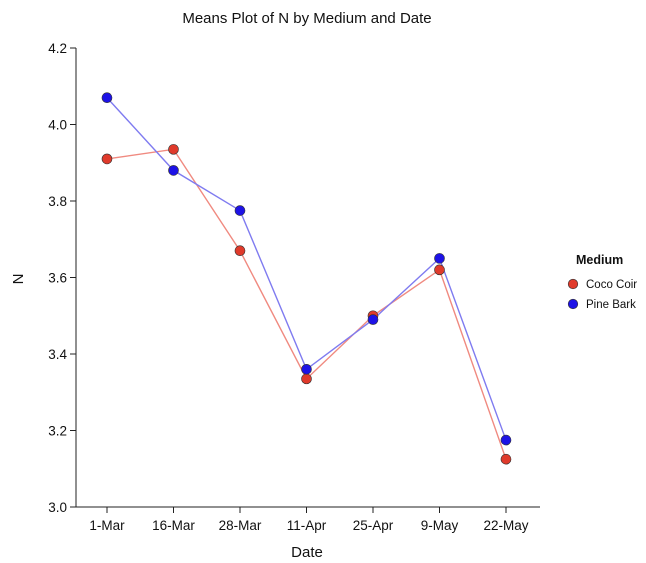 Image resolution: width=646 pixels, height=563 pixels. What do you see at coordinates (57, 354) in the screenshot?
I see `y-tick-label: 3.4` at bounding box center [57, 354].